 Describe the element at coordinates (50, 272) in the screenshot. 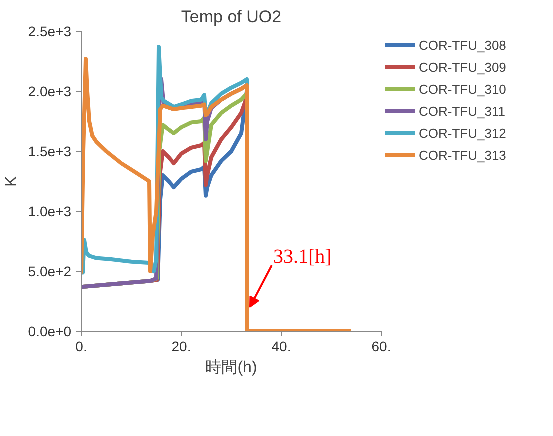

I see `y-tick-label: 5.0e+2` at that location.